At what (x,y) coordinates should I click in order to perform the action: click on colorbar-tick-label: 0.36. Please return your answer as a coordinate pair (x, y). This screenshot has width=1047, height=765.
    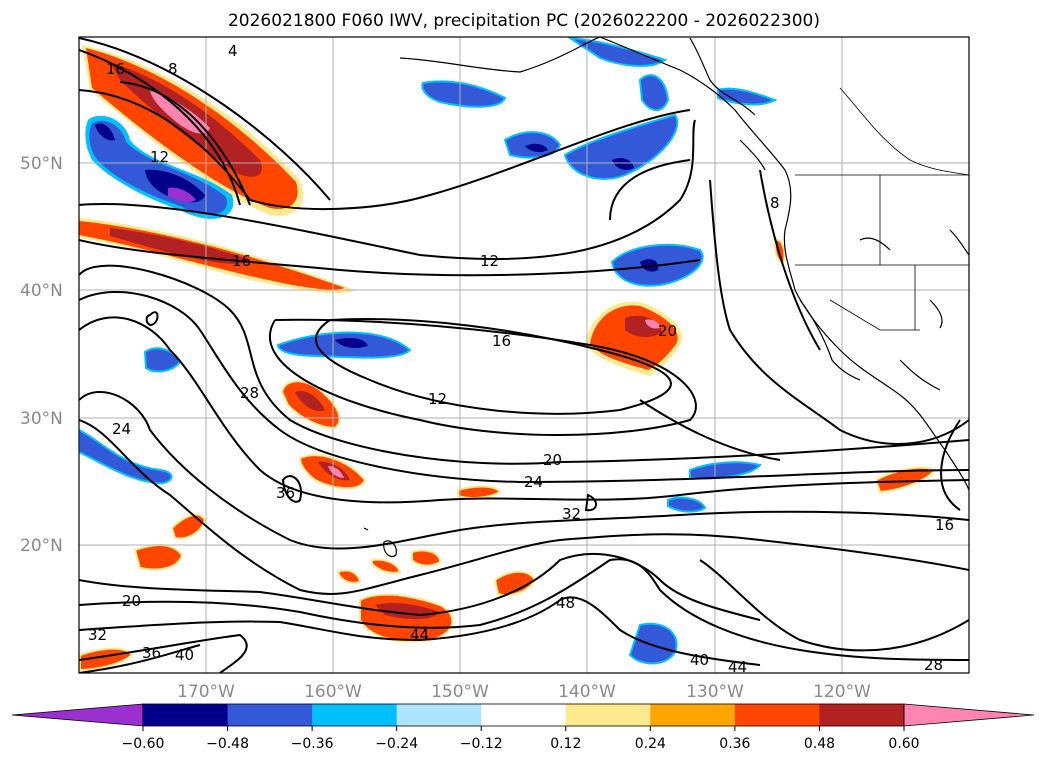
    Looking at the image, I should click on (734, 744).